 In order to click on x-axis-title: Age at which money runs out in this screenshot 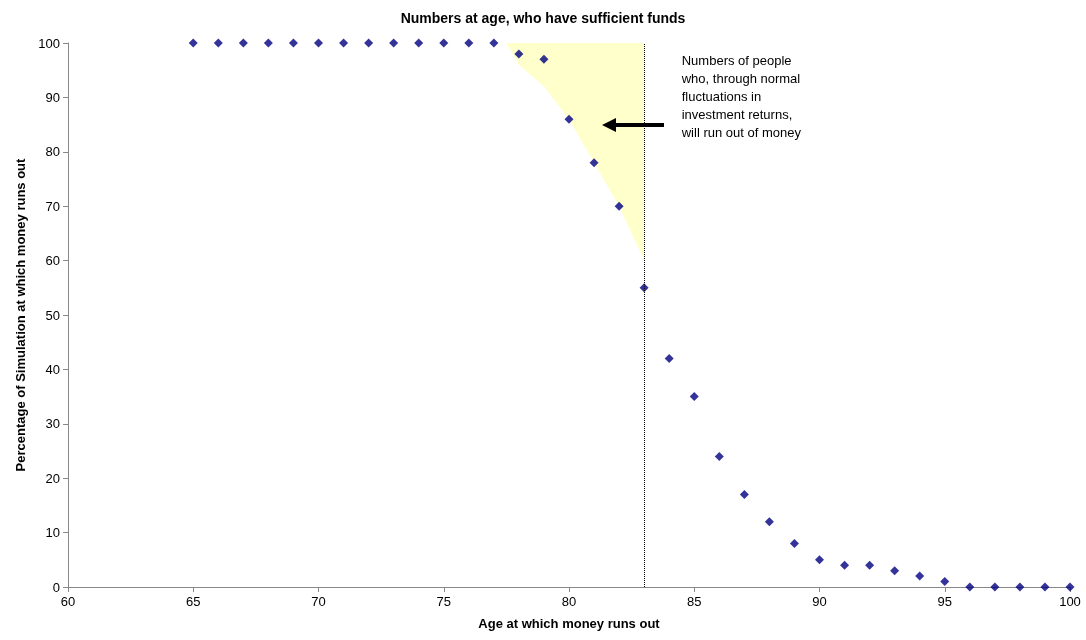, I will do `click(569, 623)`.